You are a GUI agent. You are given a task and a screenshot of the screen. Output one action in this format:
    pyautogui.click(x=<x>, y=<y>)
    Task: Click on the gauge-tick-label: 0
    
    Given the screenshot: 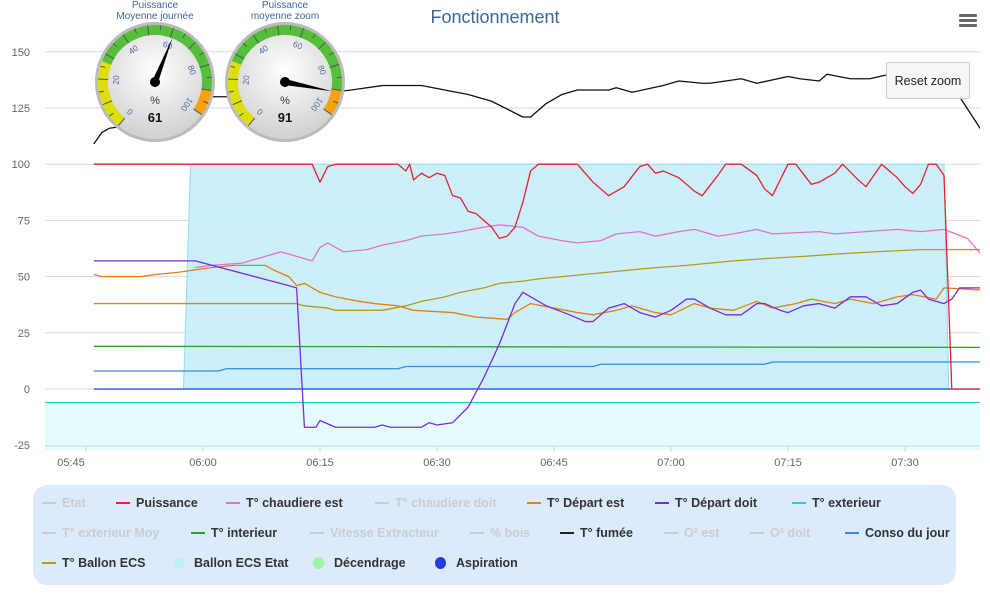 What is the action you would take?
    pyautogui.click(x=130, y=111)
    